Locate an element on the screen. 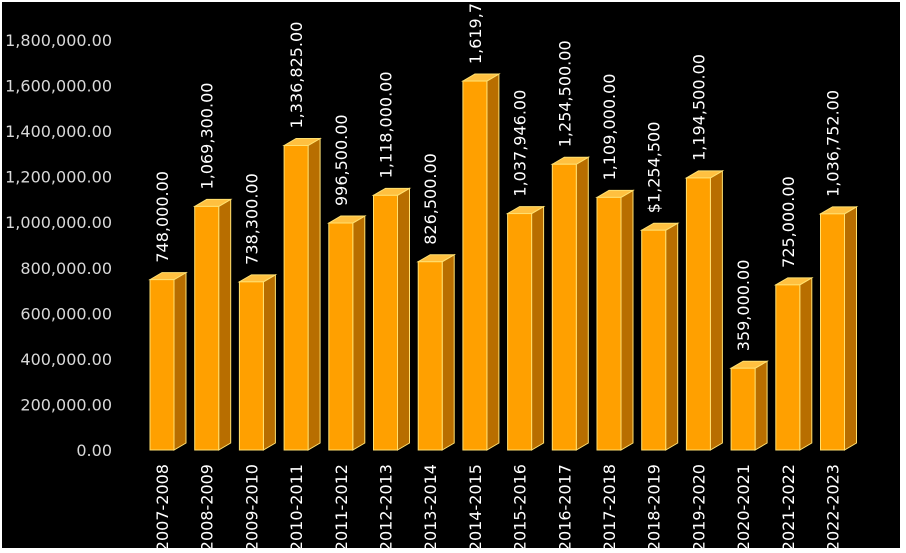  x-tick-label: 2009-2010 is located at coordinates (251, 506).